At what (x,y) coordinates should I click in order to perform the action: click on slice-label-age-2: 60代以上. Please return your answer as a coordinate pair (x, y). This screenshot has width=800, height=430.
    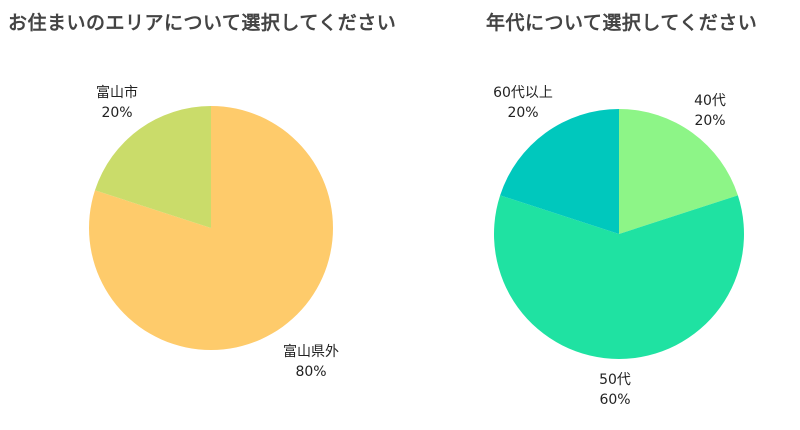
    Looking at the image, I should click on (523, 93).